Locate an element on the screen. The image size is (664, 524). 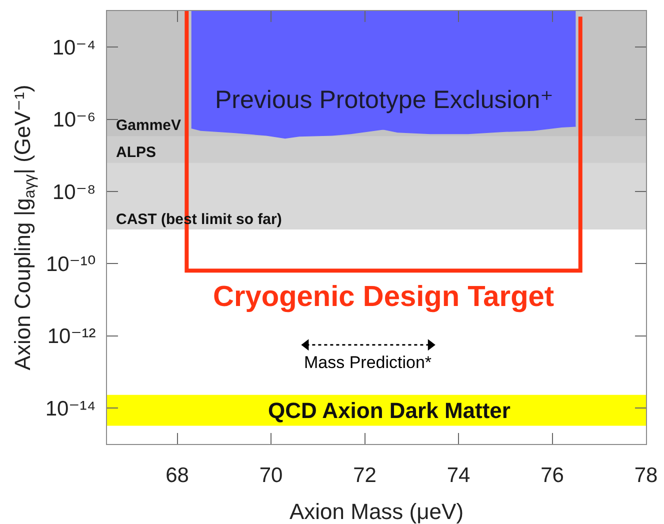
x-tick-label: 68 is located at coordinates (177, 476).